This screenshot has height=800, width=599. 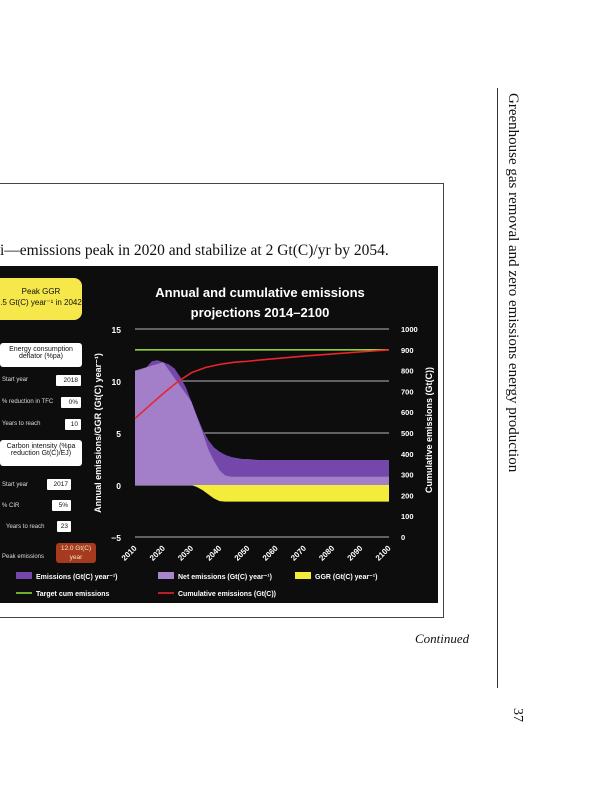 I want to click on chart-title-line1: Annual and cumulative emissions, so click(x=260, y=292).